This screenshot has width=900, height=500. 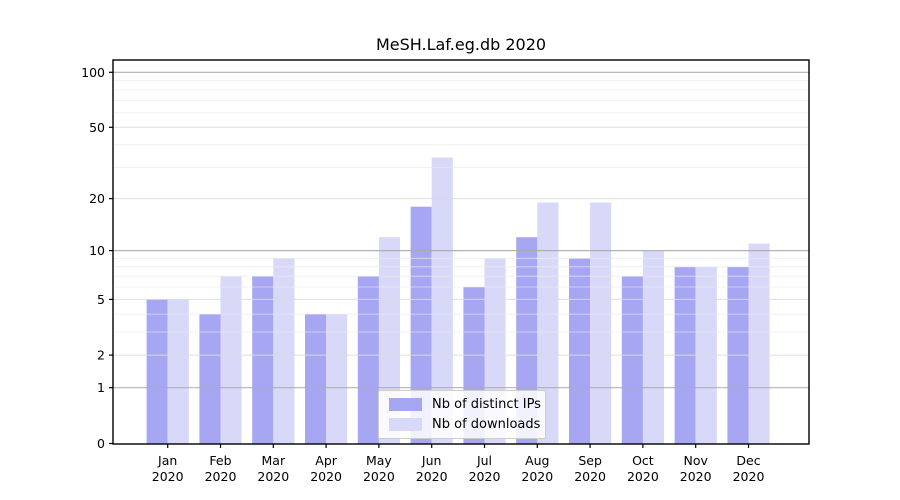 What do you see at coordinates (590, 460) in the screenshot?
I see `x-tick-label-month: Sep` at bounding box center [590, 460].